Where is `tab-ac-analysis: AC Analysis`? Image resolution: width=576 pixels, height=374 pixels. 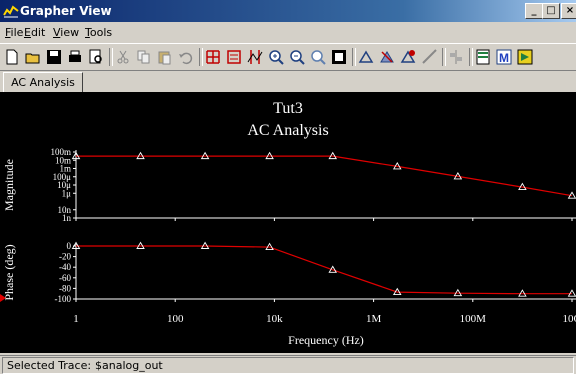
tab-ac-analysis: AC Analysis is located at coordinates (43, 82).